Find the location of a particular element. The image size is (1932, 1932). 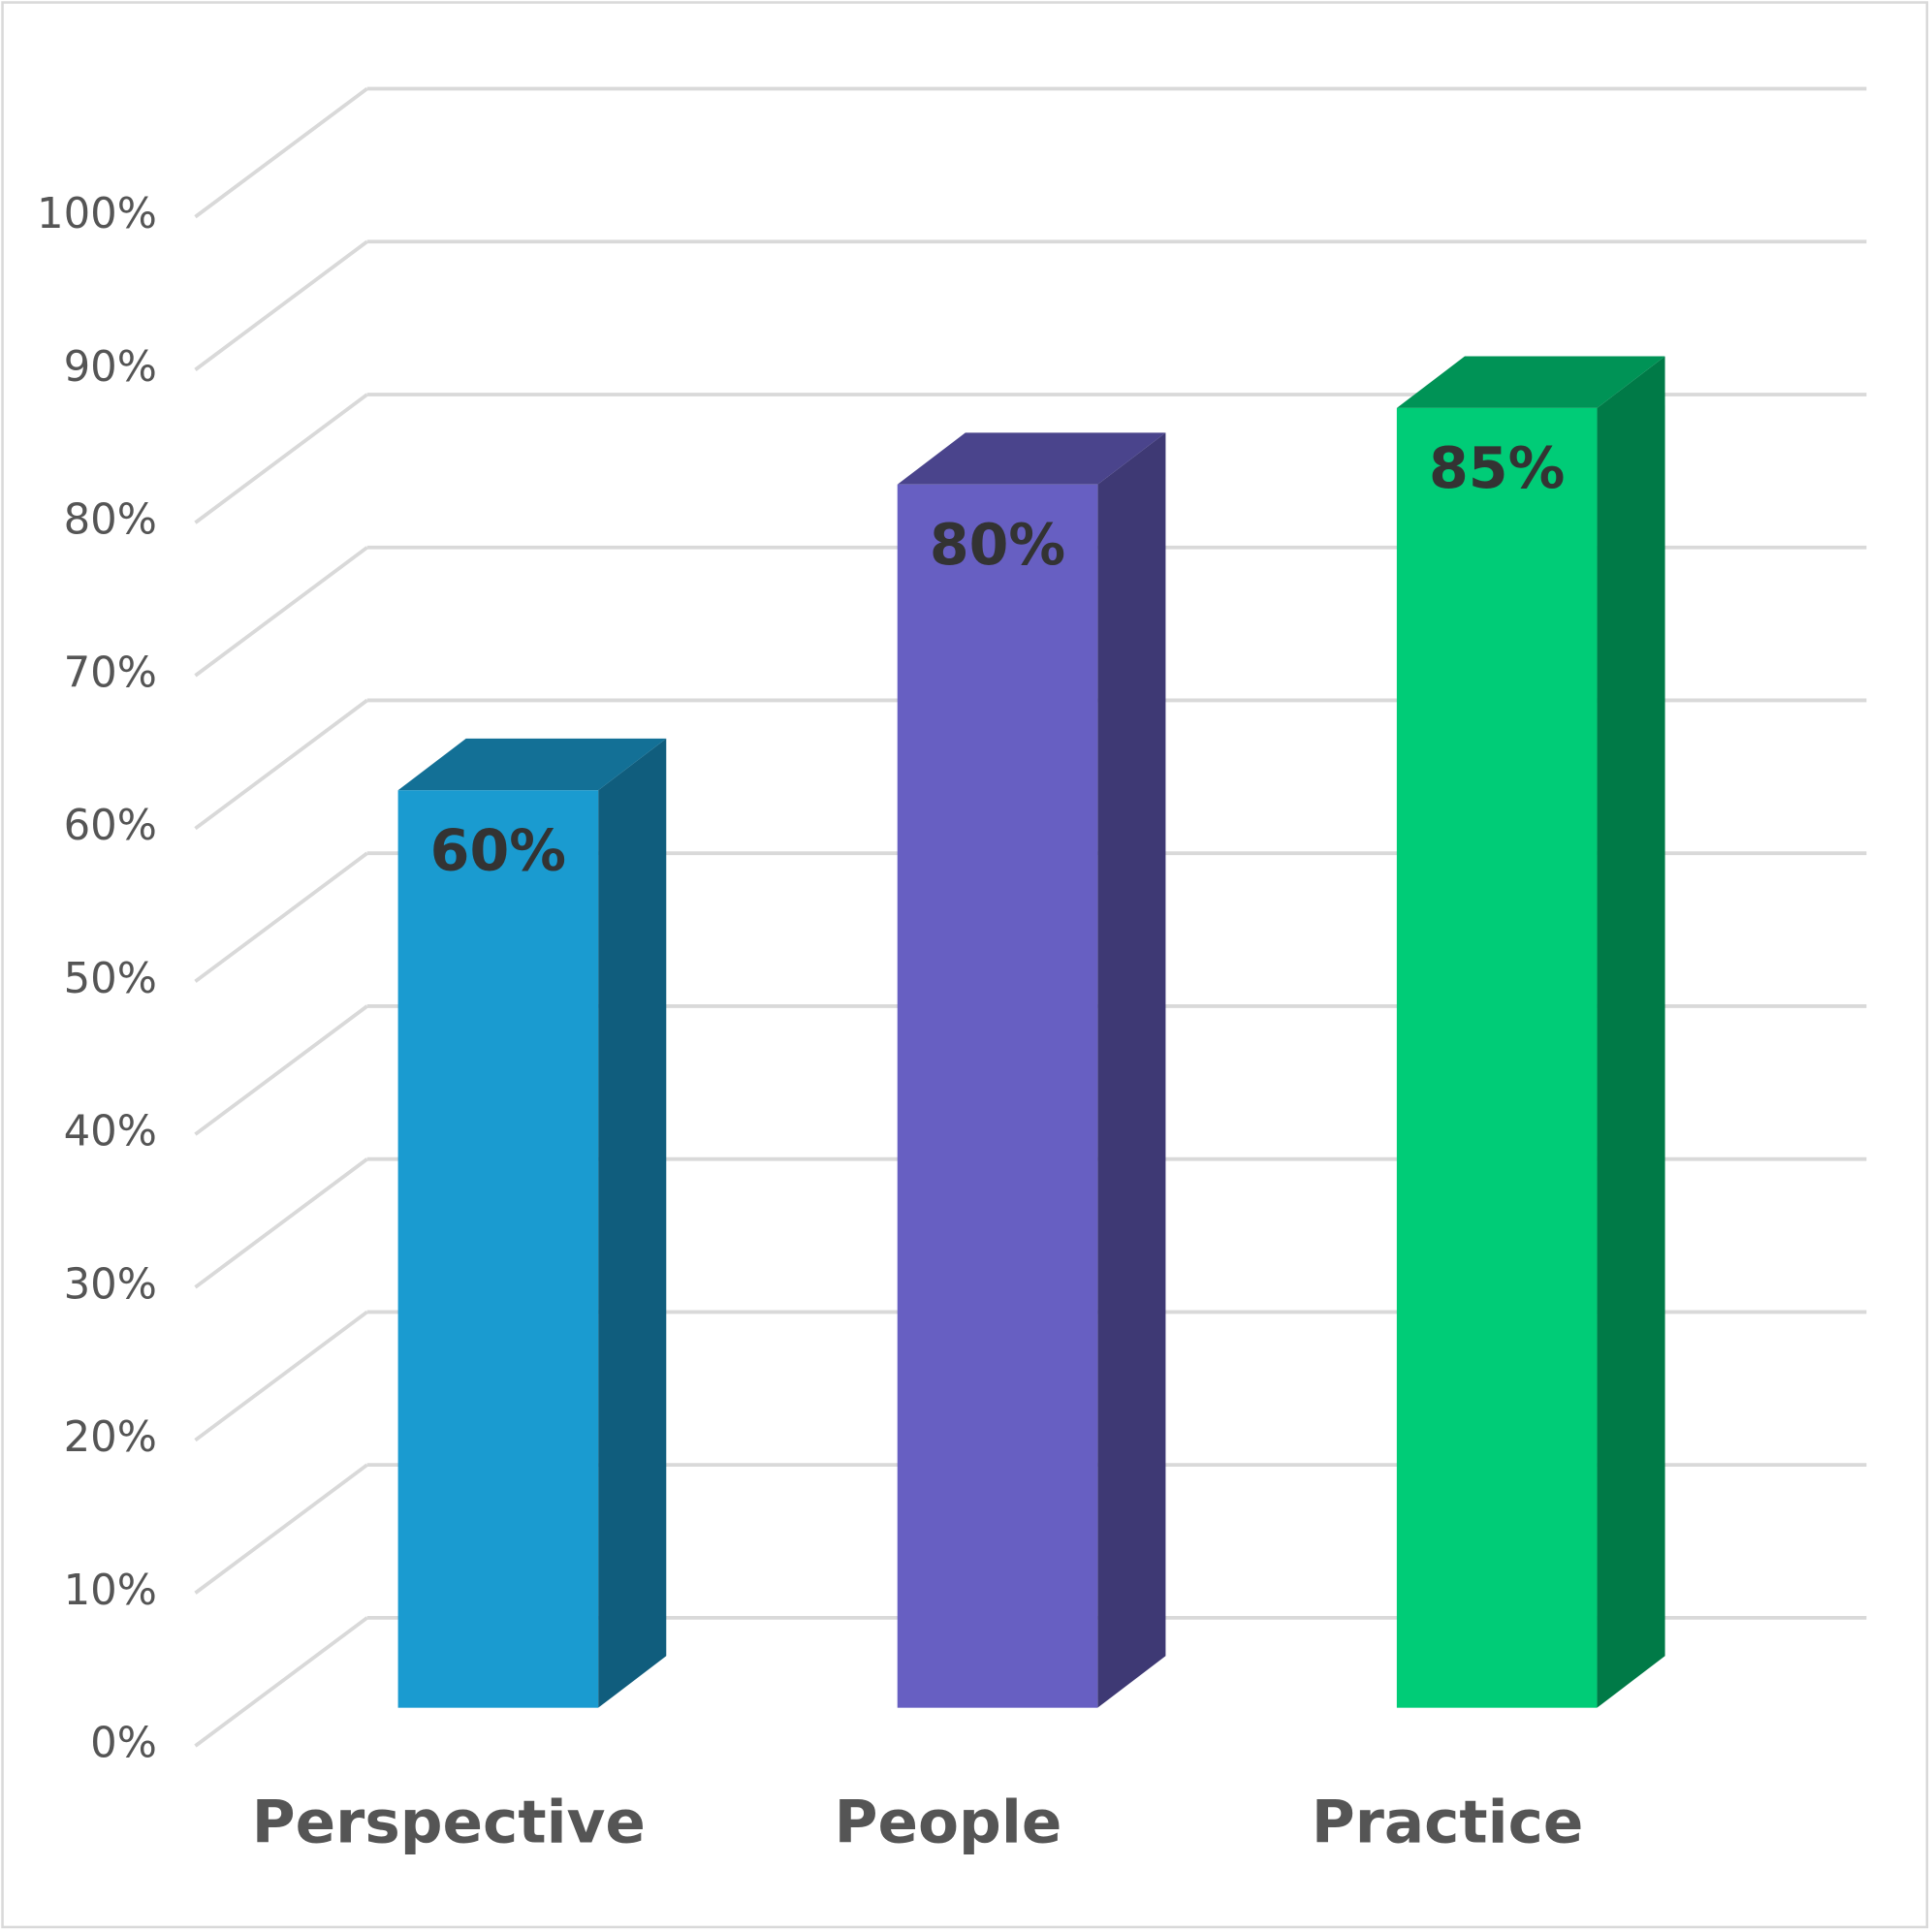

y-tick-label: 70% is located at coordinates (110, 673).